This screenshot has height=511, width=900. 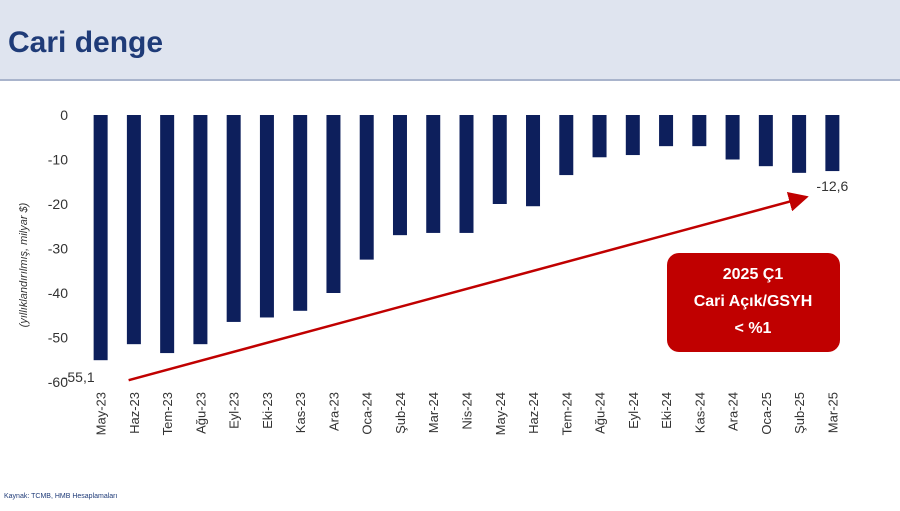 What do you see at coordinates (733, 411) in the screenshot?
I see `x-tick-label: Ara-24` at bounding box center [733, 411].